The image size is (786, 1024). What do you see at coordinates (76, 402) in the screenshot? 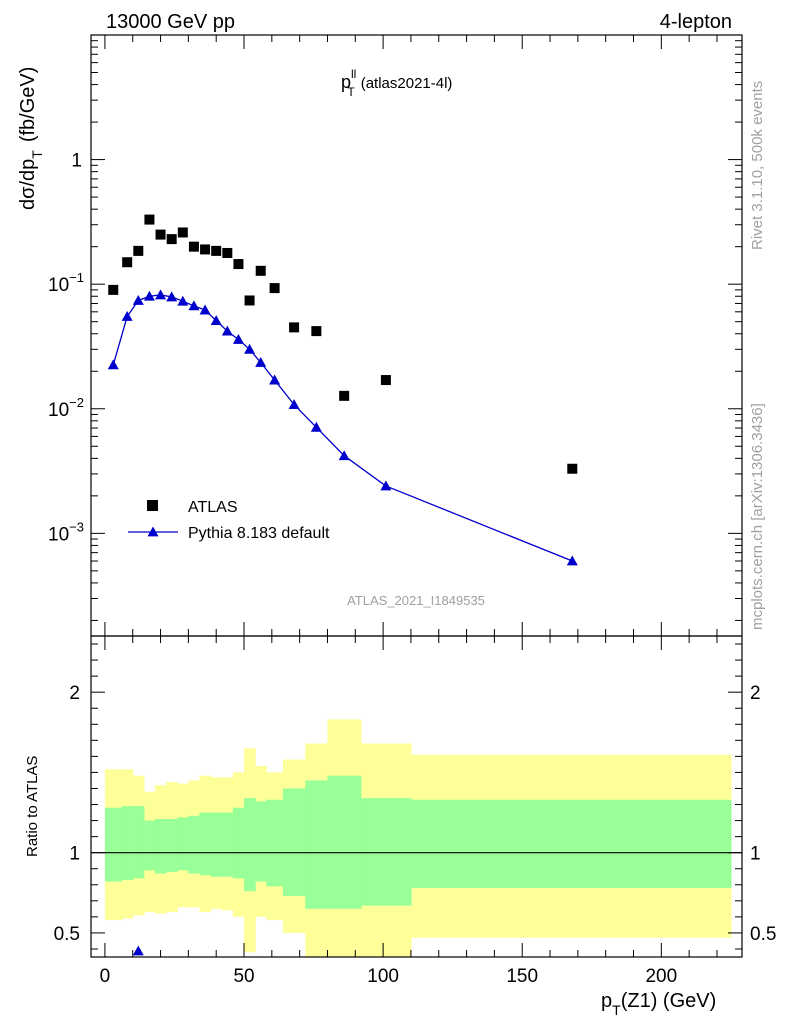
I see `y-tick-label-exponent: −2` at bounding box center [76, 402].